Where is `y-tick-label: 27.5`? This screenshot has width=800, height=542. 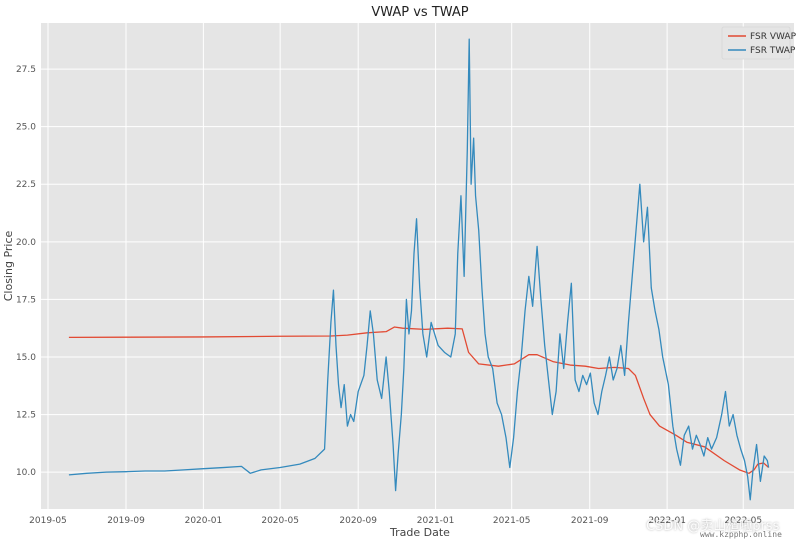
y-tick-label: 27.5 is located at coordinates (26, 70).